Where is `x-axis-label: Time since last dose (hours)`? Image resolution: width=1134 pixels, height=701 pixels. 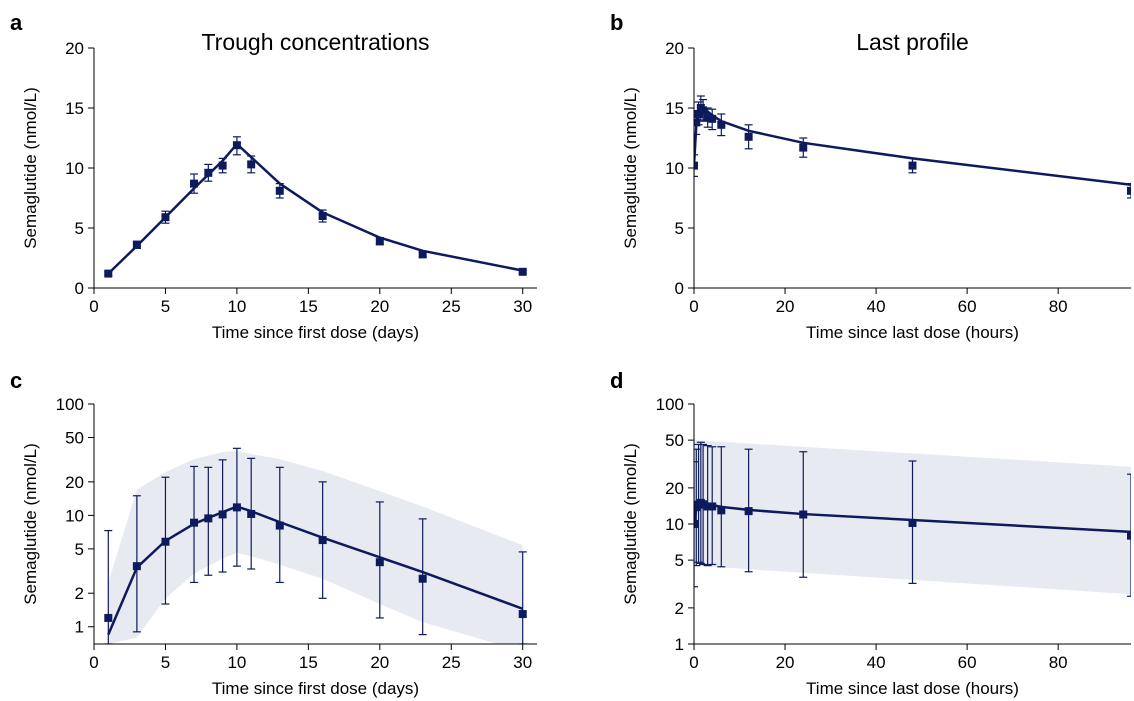
x-axis-label: Time since last dose (hours) is located at coordinates (912, 332).